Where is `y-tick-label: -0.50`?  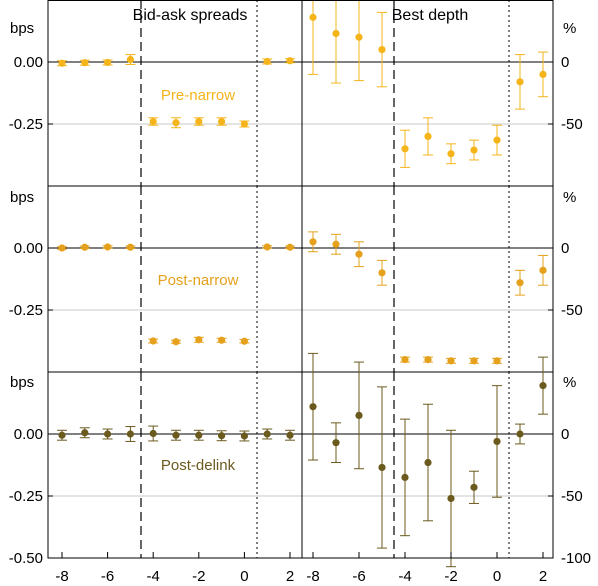 y-tick-label: -0.50 is located at coordinates (26, 558).